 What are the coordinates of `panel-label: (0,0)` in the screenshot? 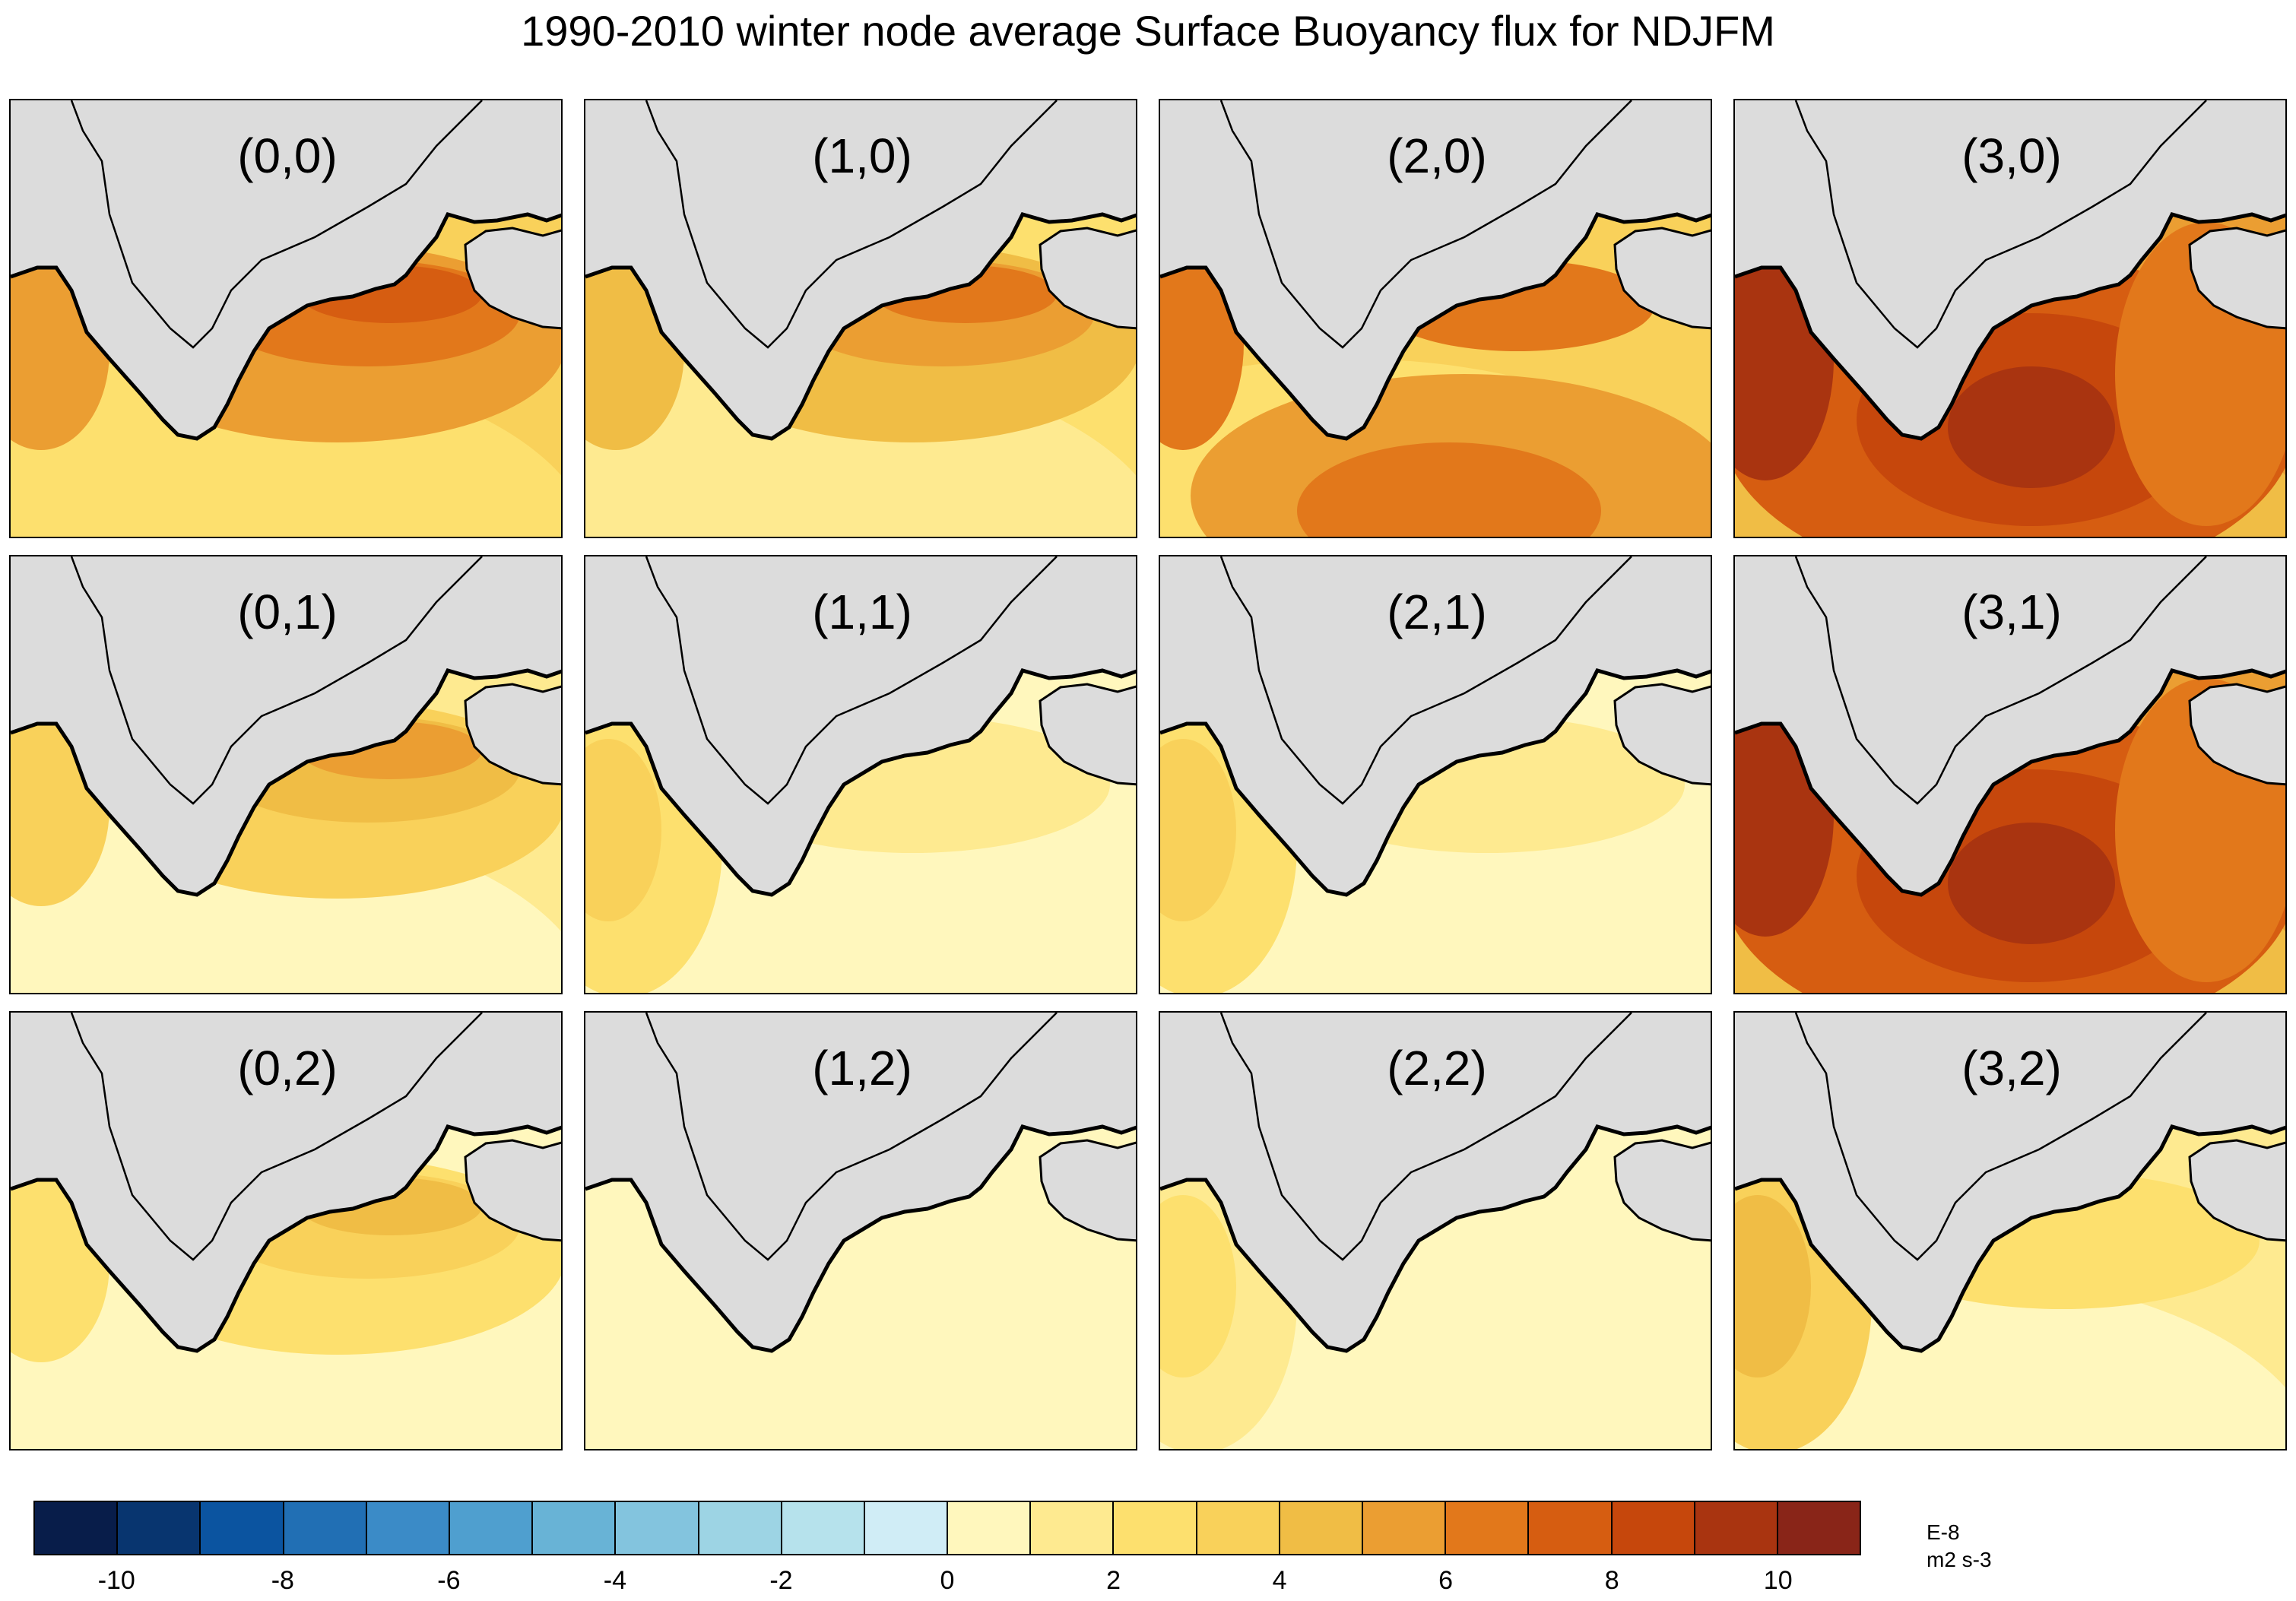 It's located at (287, 155).